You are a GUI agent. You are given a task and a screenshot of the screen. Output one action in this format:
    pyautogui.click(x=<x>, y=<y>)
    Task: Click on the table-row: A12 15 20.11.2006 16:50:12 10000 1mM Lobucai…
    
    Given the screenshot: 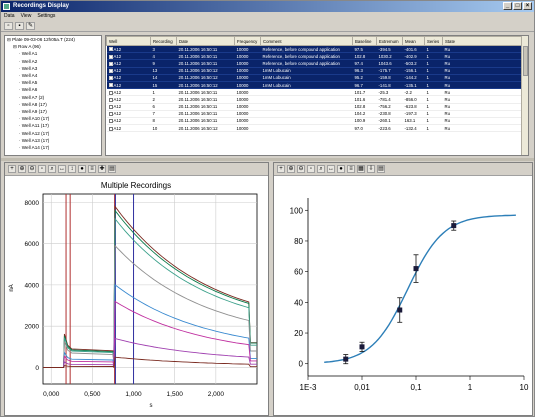 What is the action you would take?
    pyautogui.click(x=314, y=85)
    